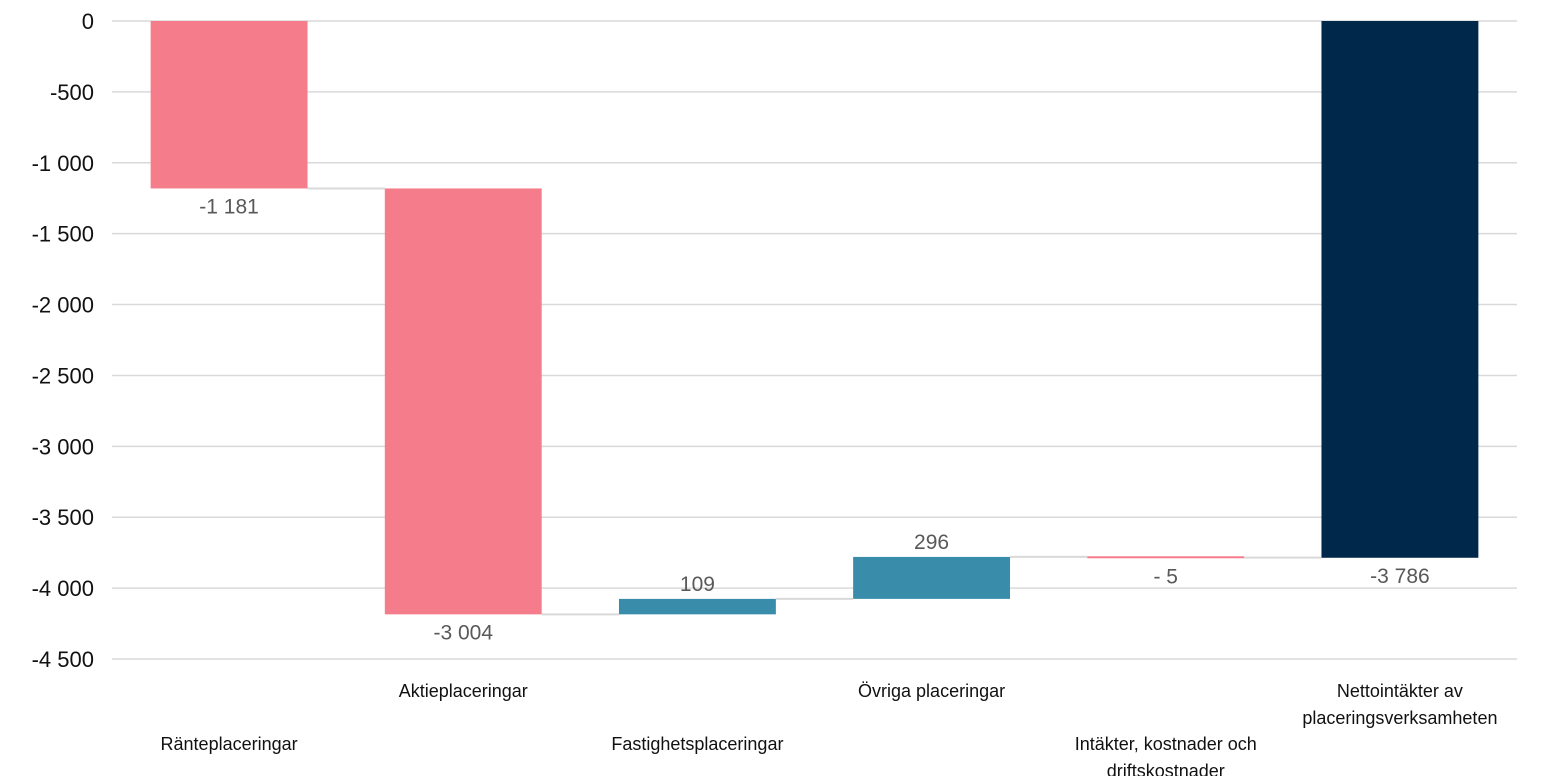  What do you see at coordinates (72, 92) in the screenshot?
I see `y-tick-label: -500` at bounding box center [72, 92].